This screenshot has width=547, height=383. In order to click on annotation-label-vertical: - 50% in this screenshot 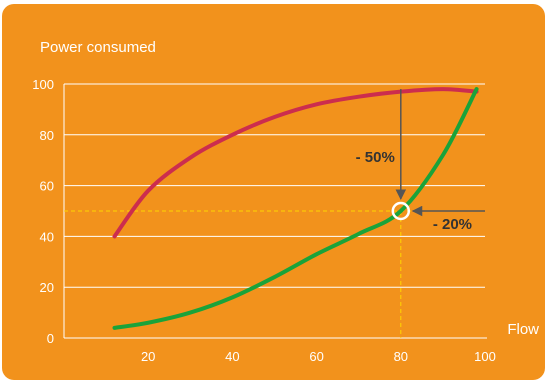, I will do `click(375, 157)`.